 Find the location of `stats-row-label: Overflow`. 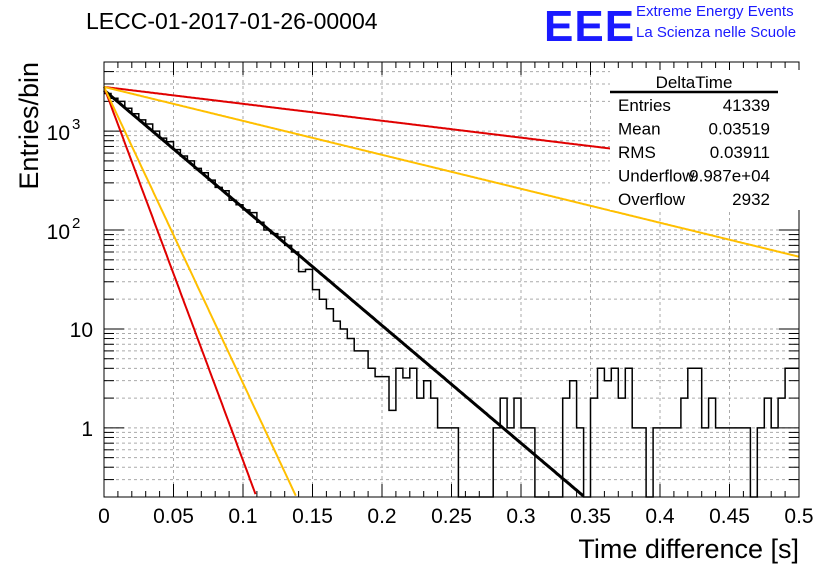

stats-row-label: Overflow is located at coordinates (652, 199).